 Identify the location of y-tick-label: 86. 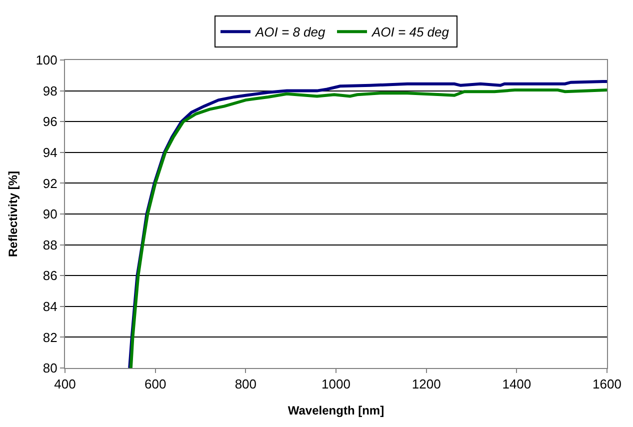
(50, 276).